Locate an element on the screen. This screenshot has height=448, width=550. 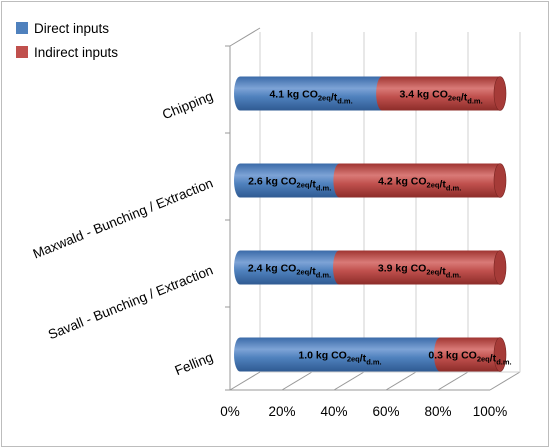
category-label-1: Maxwald - Bunching / Extraction is located at coordinates (123, 218).